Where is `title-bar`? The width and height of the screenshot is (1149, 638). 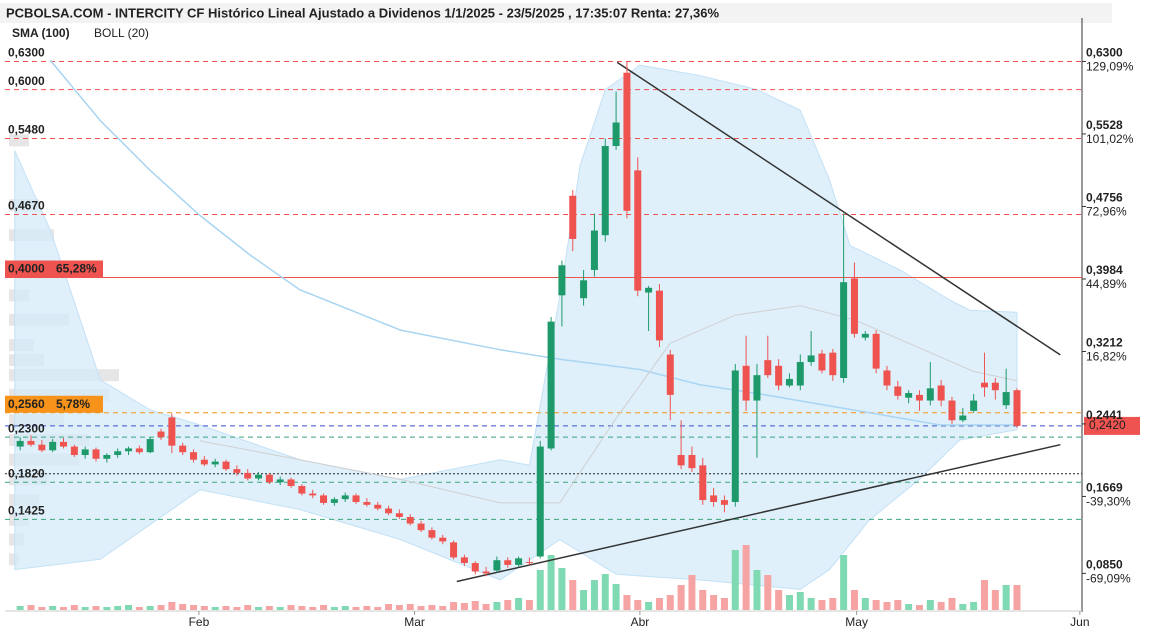 title-bar is located at coordinates (556, 13).